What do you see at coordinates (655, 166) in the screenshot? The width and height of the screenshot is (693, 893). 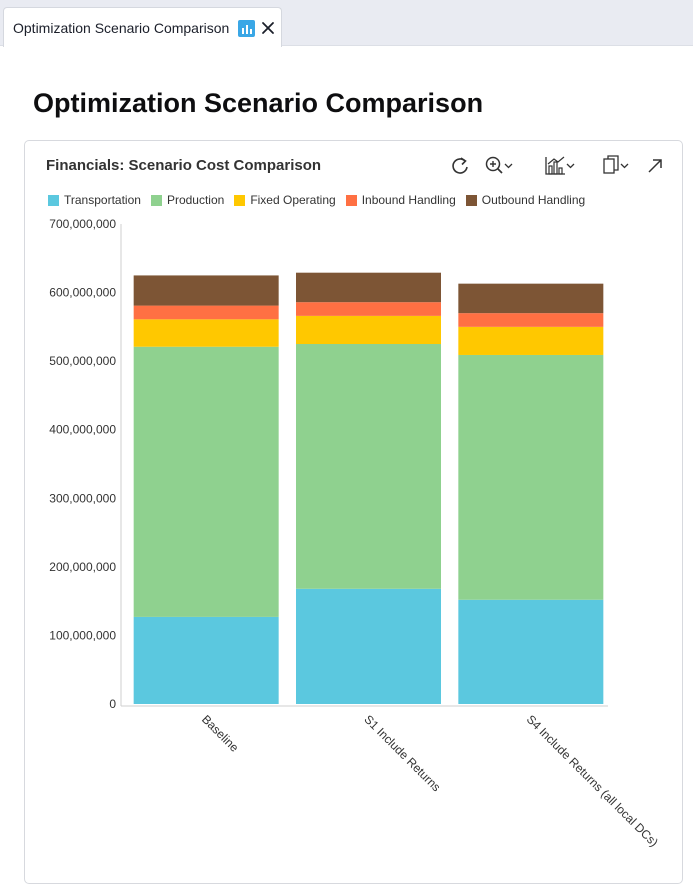 I see `expand-icon` at bounding box center [655, 166].